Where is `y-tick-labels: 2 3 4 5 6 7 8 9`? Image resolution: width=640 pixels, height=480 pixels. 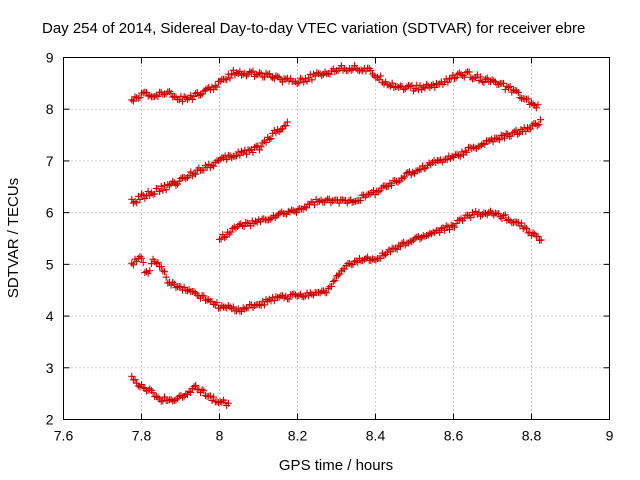 y-tick-labels: 2 3 4 5 6 7 8 9 is located at coordinates (50, 239).